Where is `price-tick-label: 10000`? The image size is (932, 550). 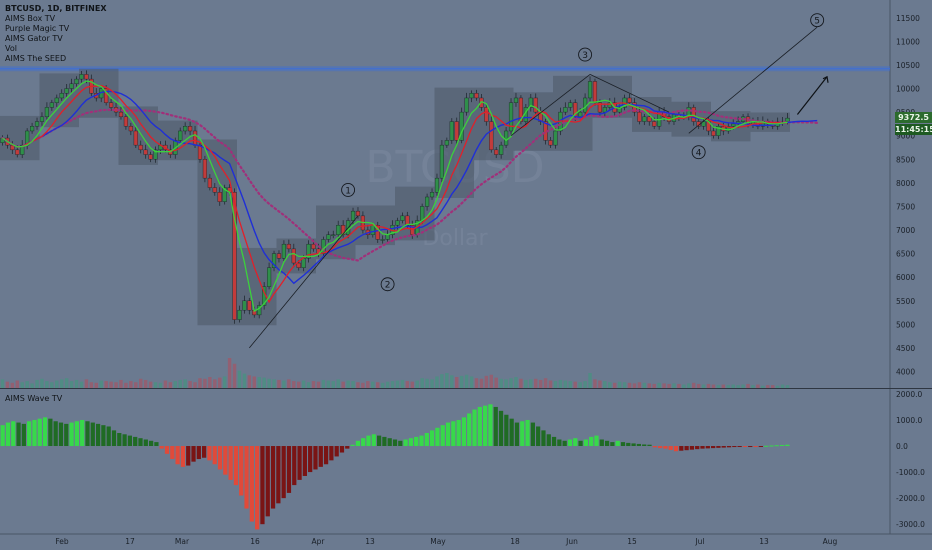
price-tick-label: 10000 is located at coordinates (908, 89).